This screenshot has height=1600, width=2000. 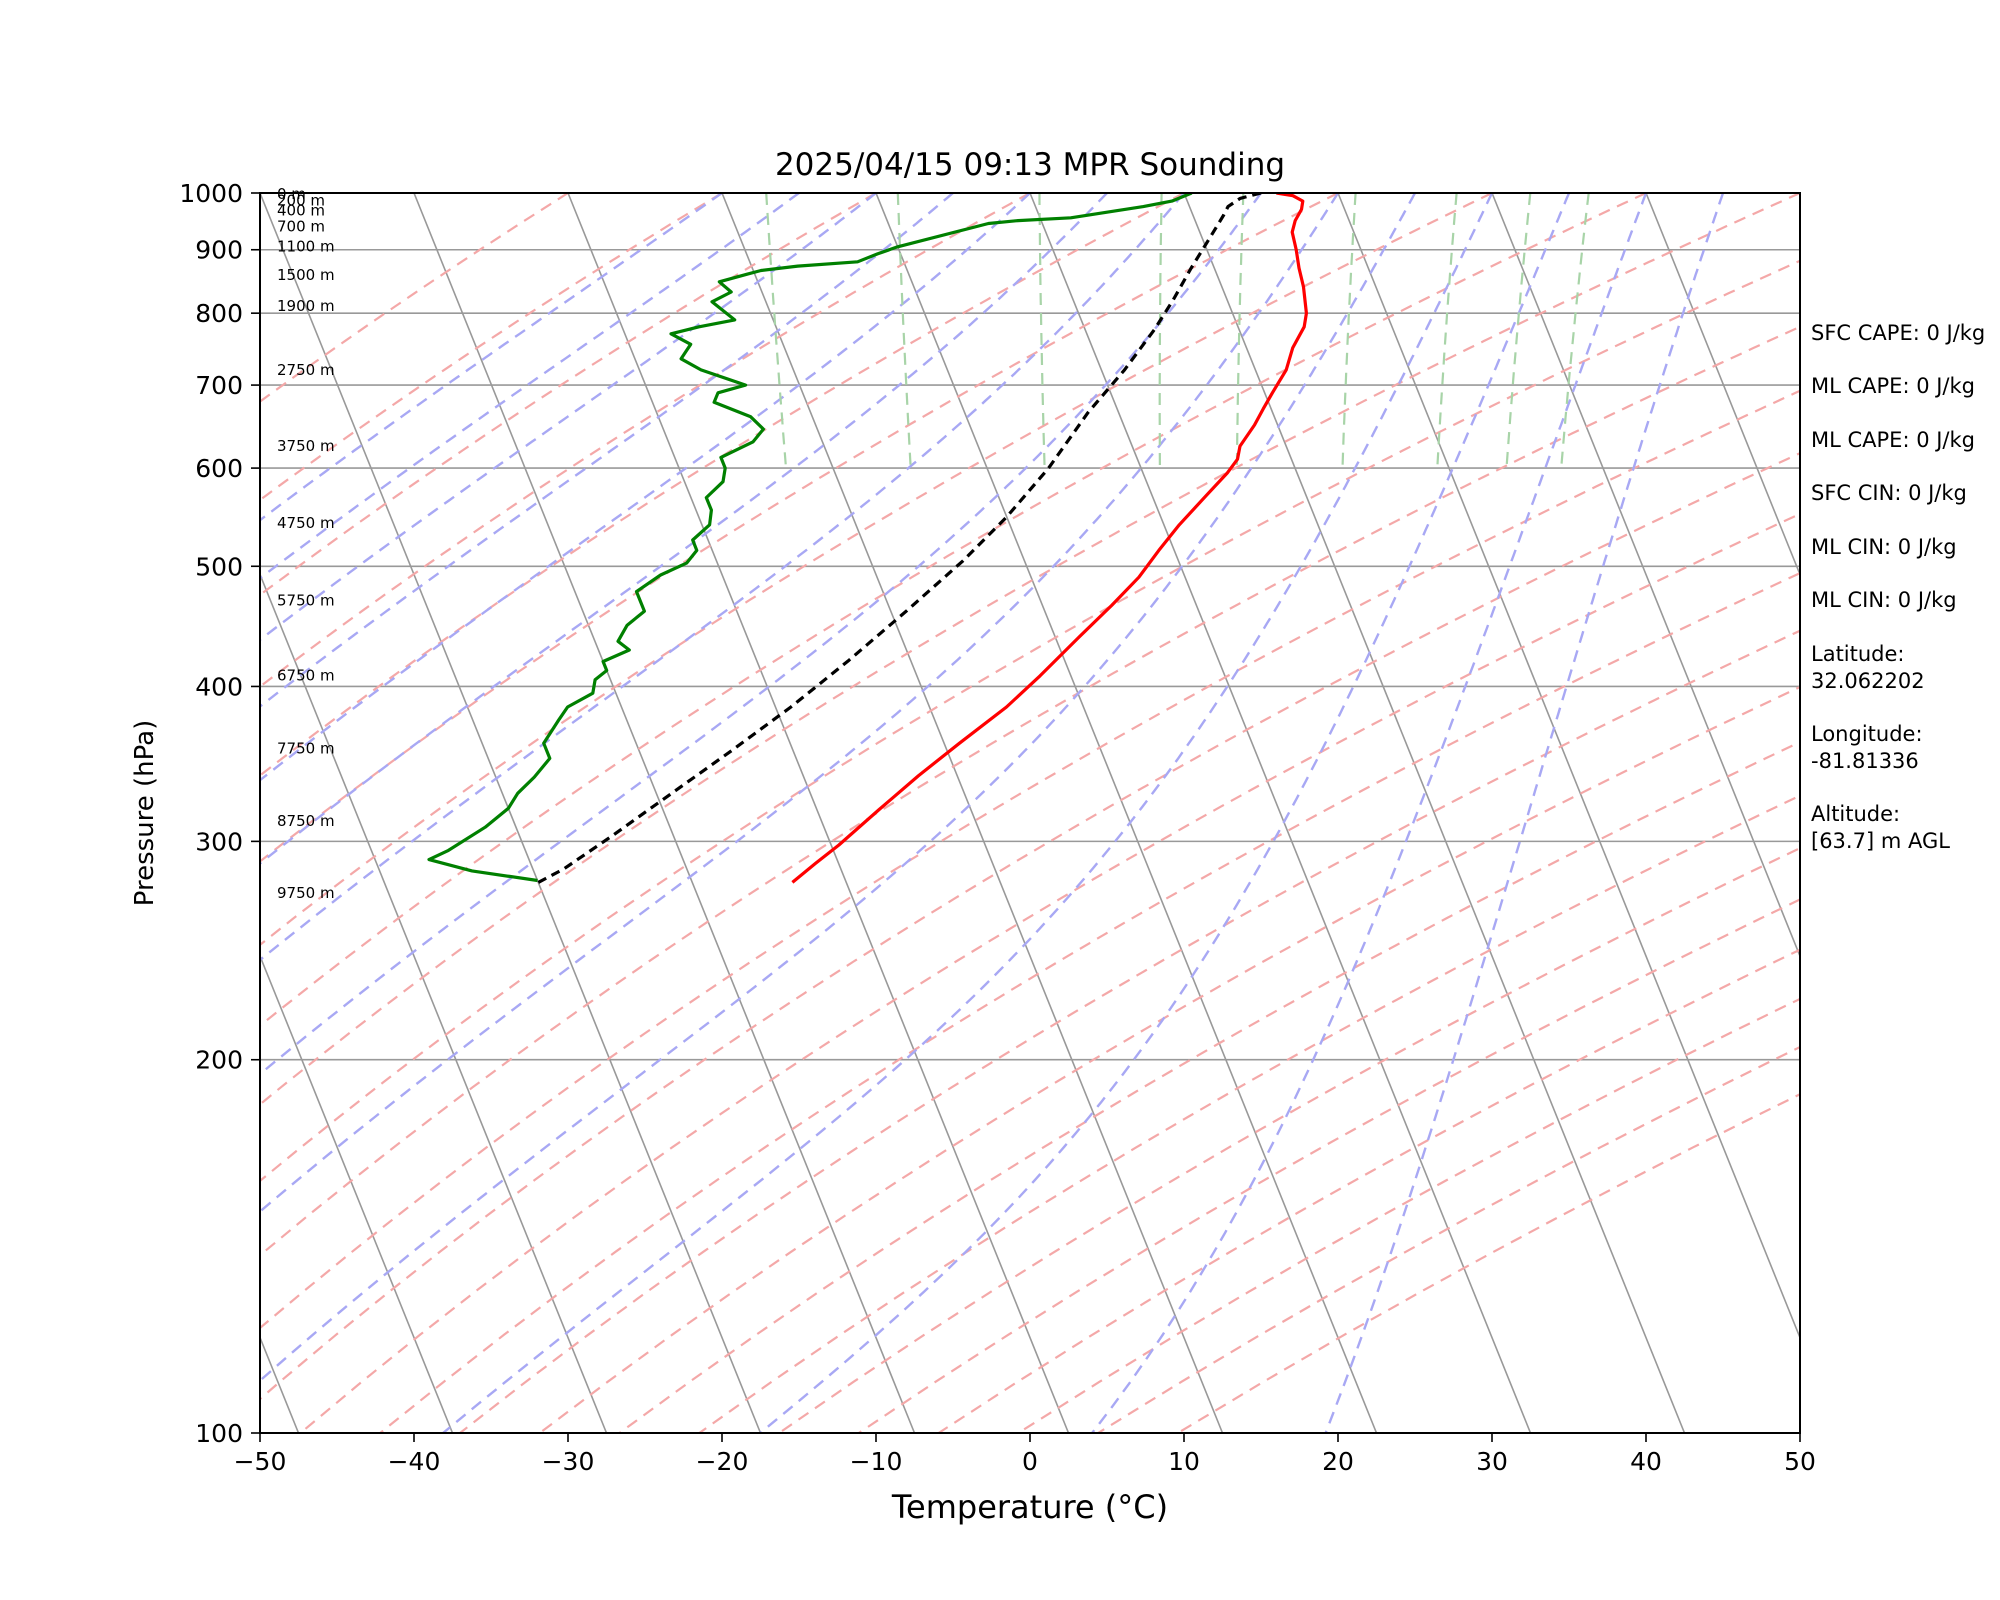 What do you see at coordinates (211, 193) in the screenshot?
I see `y-tick-label: 1000` at bounding box center [211, 193].